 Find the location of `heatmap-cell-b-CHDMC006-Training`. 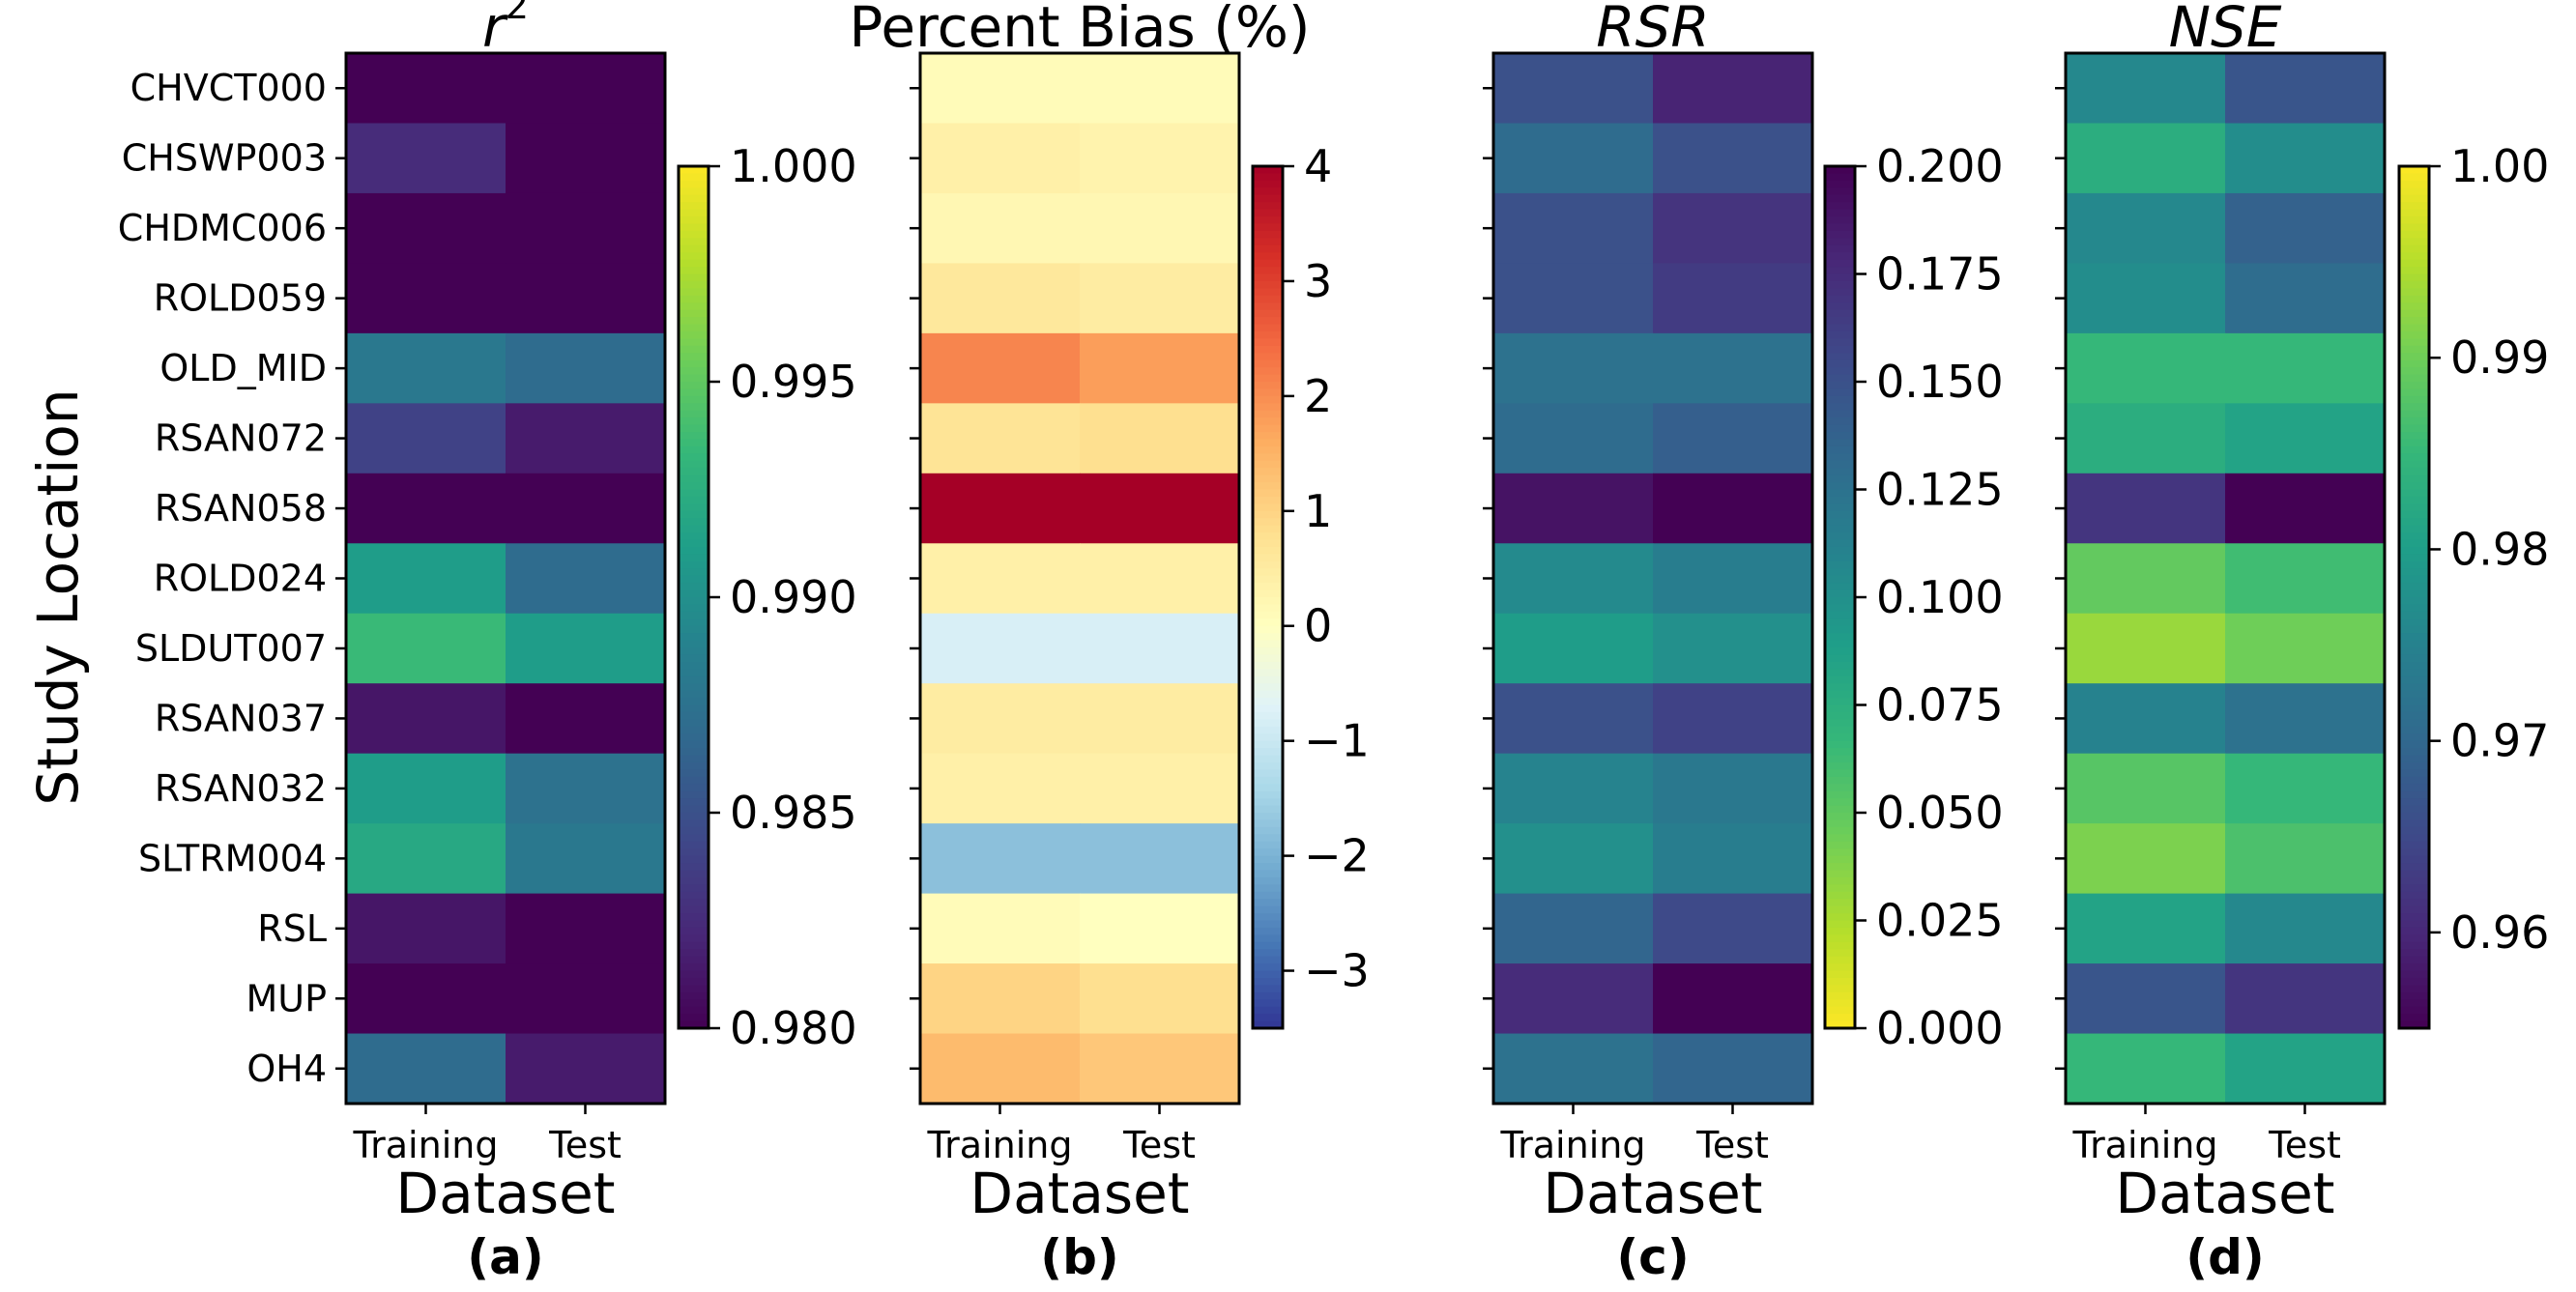

heatmap-cell-b-CHDMC006-Training is located at coordinates (1000, 228).